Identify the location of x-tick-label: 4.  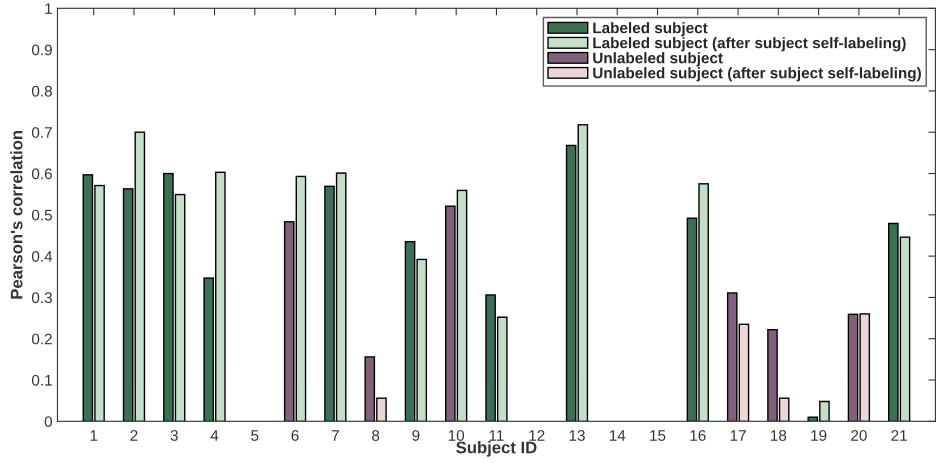
(214, 435).